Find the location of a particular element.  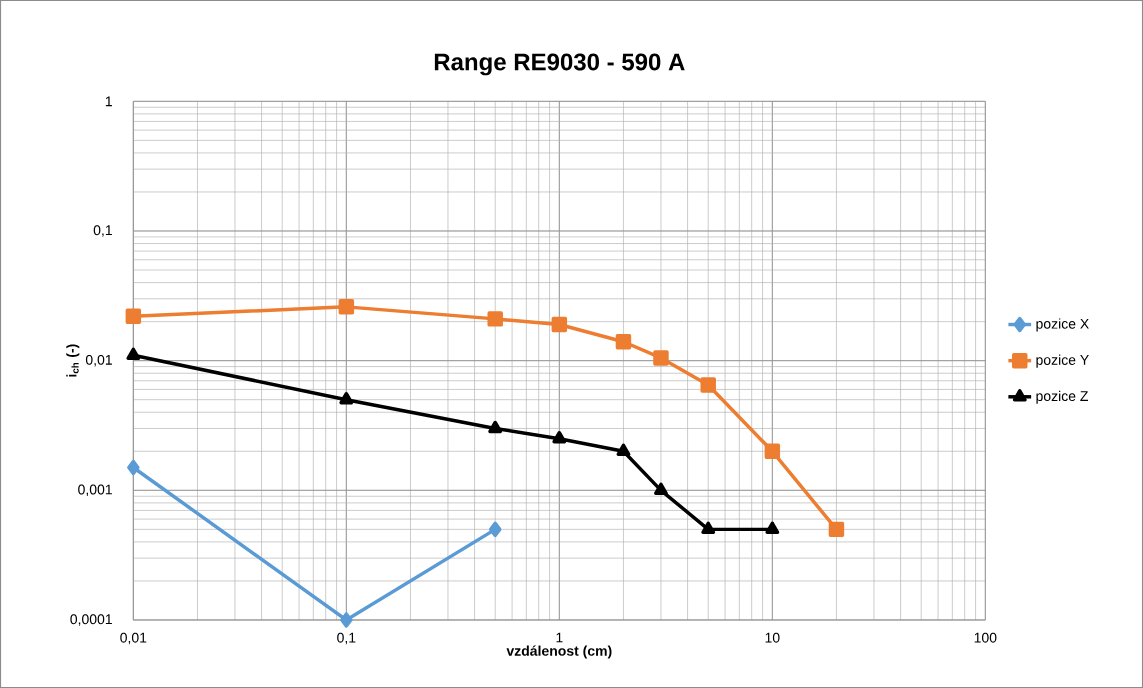

y-axis-title: i$_{ch}$ (-) is located at coordinates (73, 360).